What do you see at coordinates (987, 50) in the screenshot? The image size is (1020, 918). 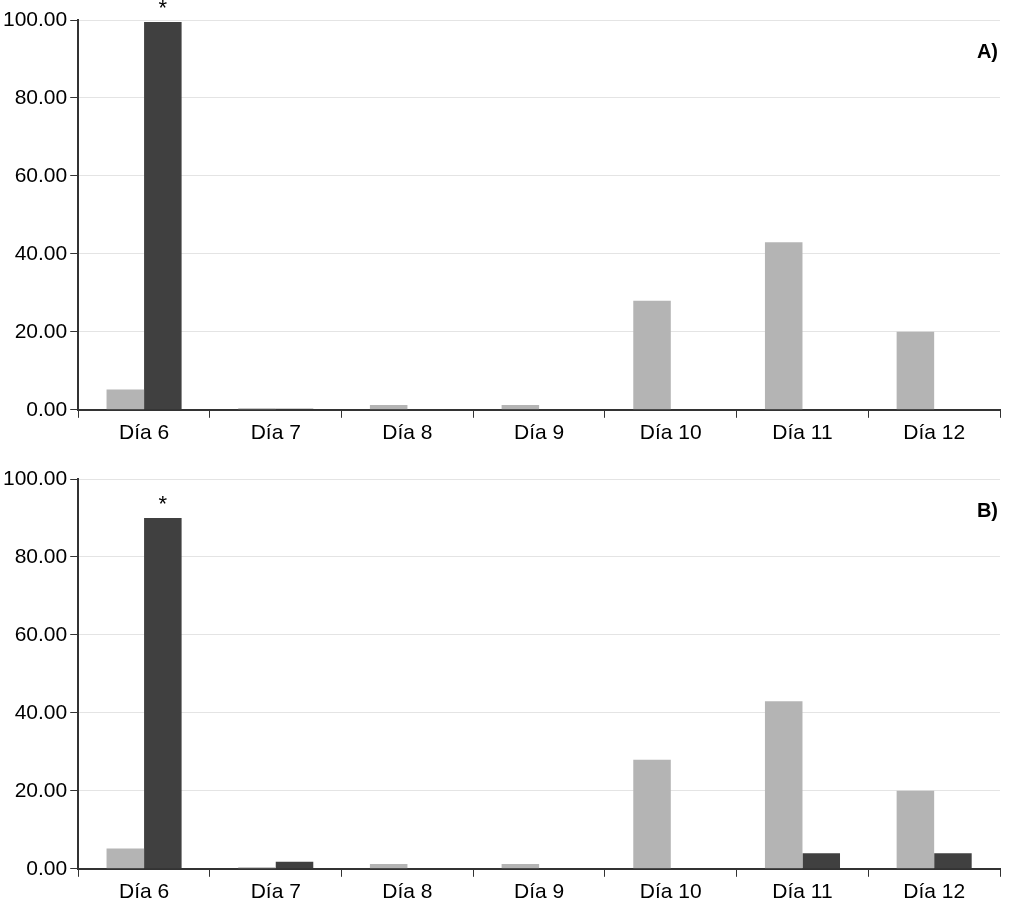 I see `annotation: A)` at bounding box center [987, 50].